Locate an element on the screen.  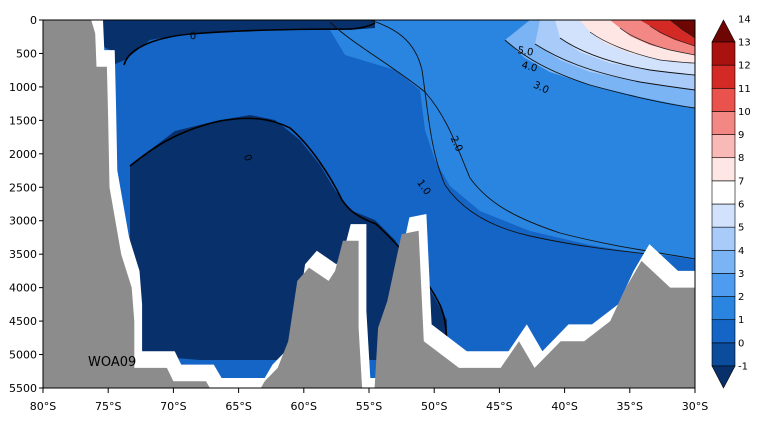
y-tick-label: 4000 is located at coordinates (23, 288).